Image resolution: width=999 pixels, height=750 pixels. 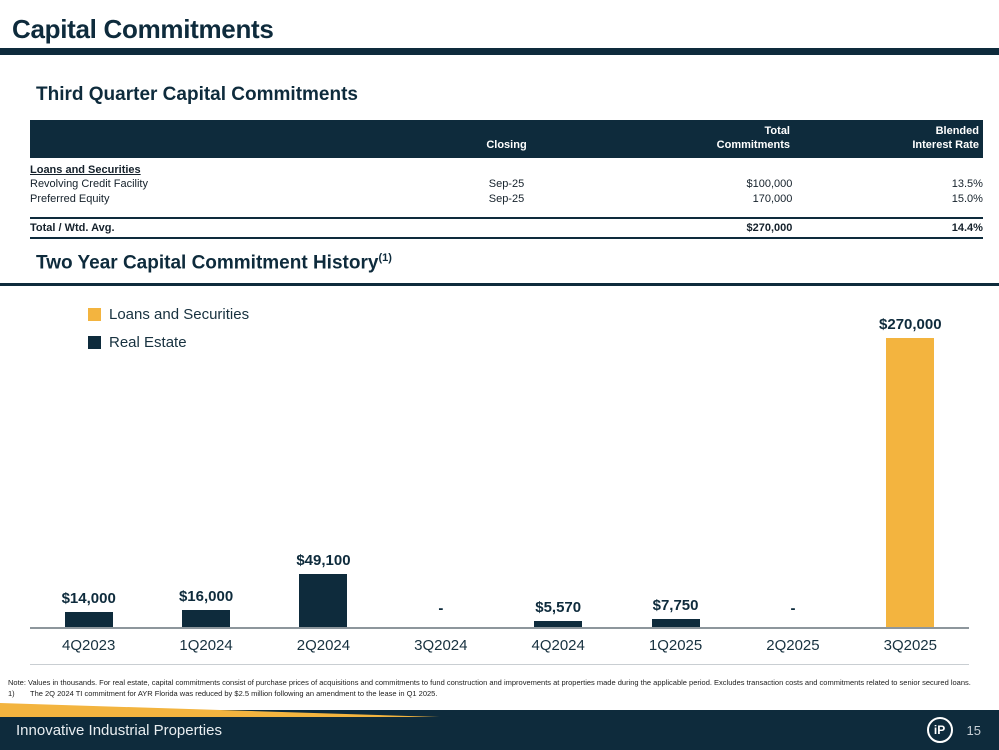 I want to click on header-total-line1: Total, so click(x=777, y=131).